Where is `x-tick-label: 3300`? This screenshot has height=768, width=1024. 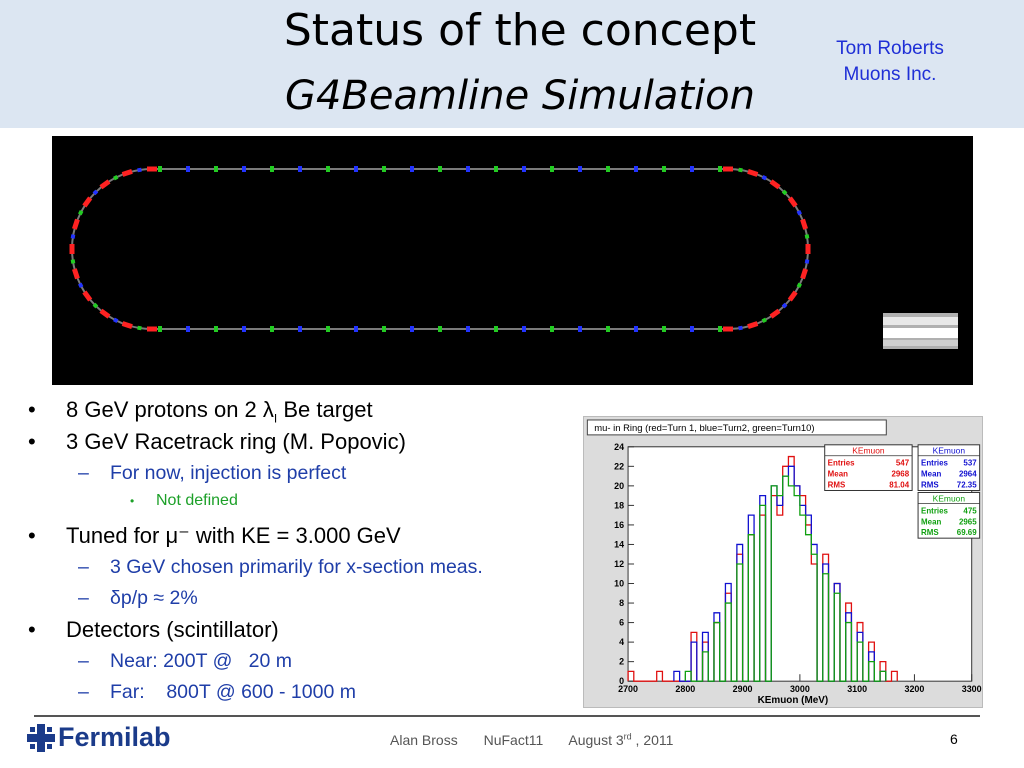
x-tick-label: 3300 is located at coordinates (972, 689).